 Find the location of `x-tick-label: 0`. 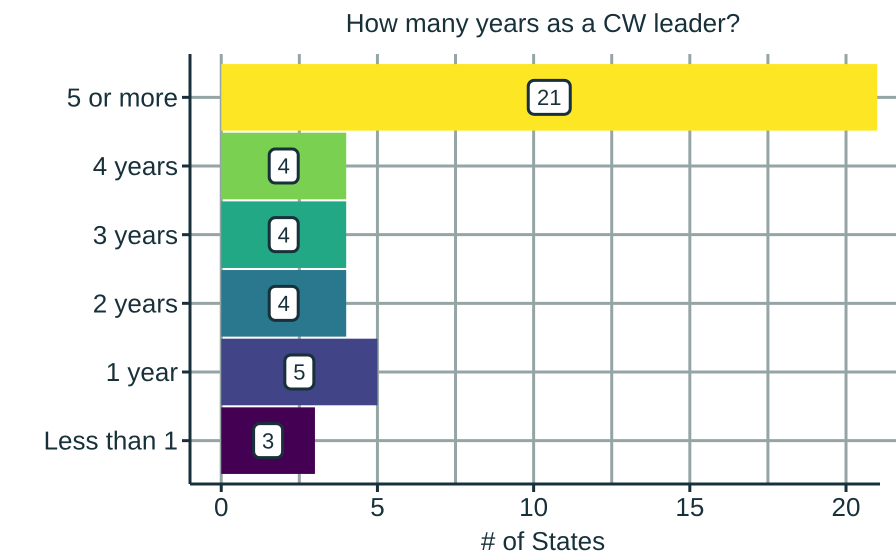

x-tick-label: 0 is located at coordinates (221, 507).